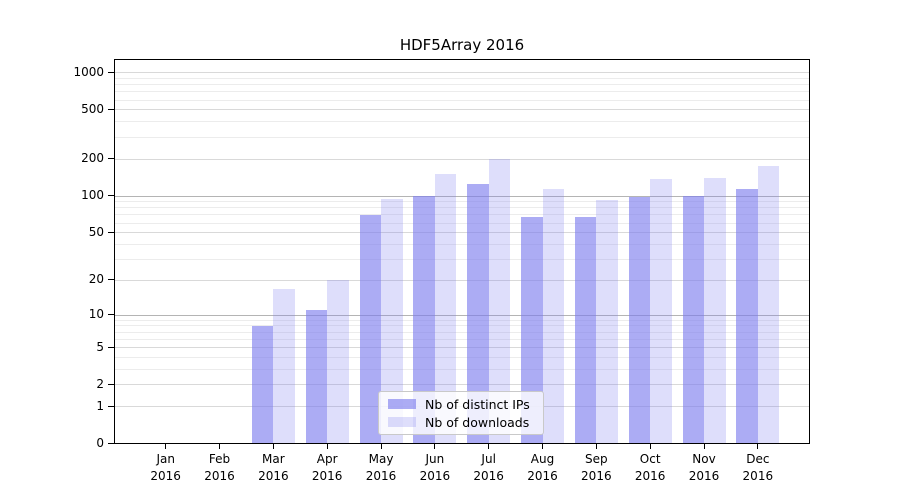 The image size is (900, 500). What do you see at coordinates (477, 404) in the screenshot?
I see `legend-label-distinct-ips: Nb of distinct IPs` at bounding box center [477, 404].